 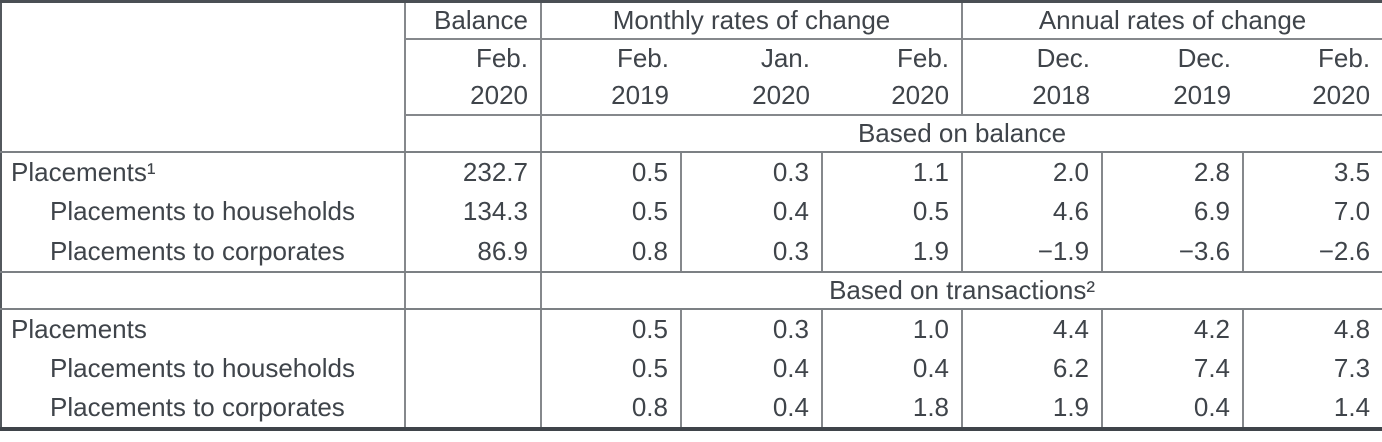 I want to click on row-label: Placements¹, so click(x=203, y=171).